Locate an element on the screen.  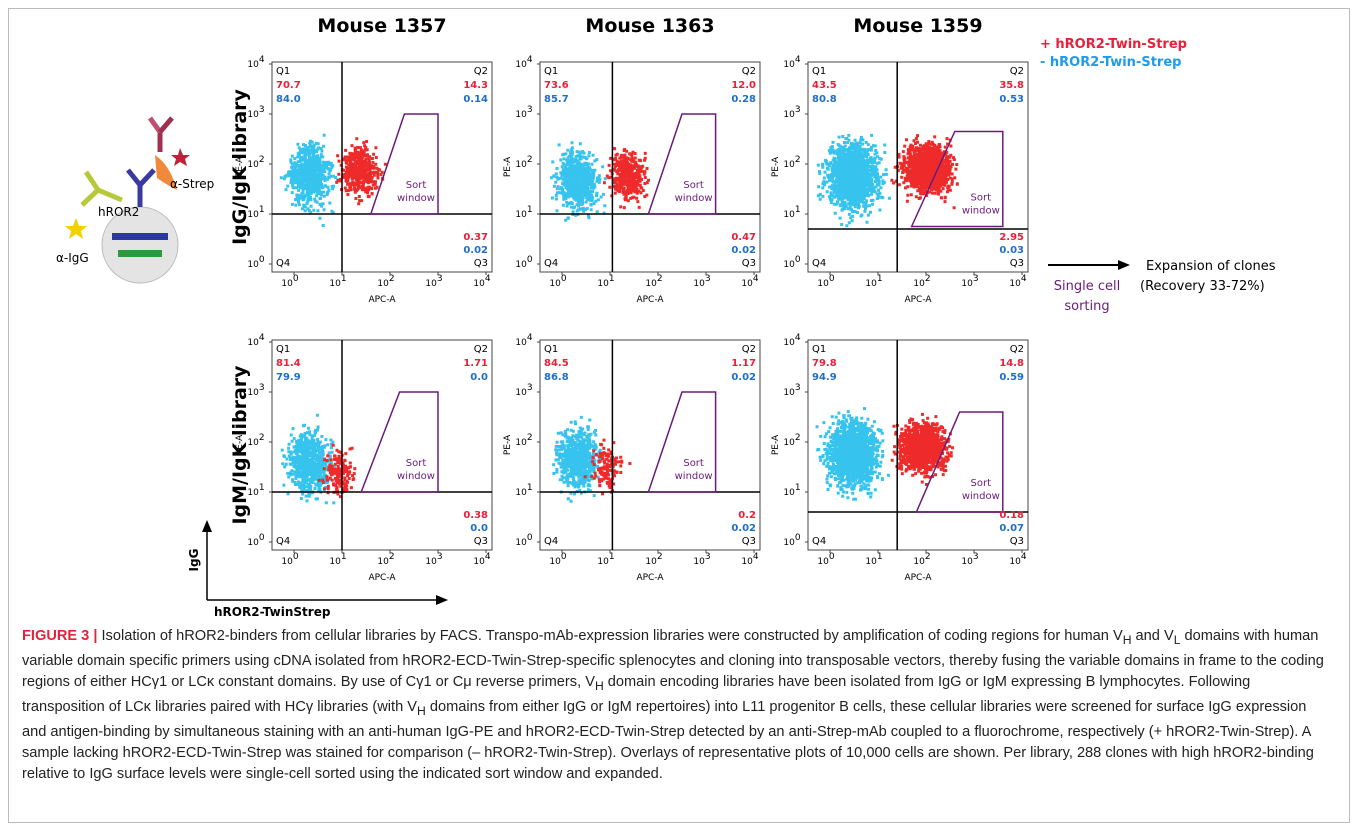
quadrant-value: 0.37 is located at coordinates (475, 237).